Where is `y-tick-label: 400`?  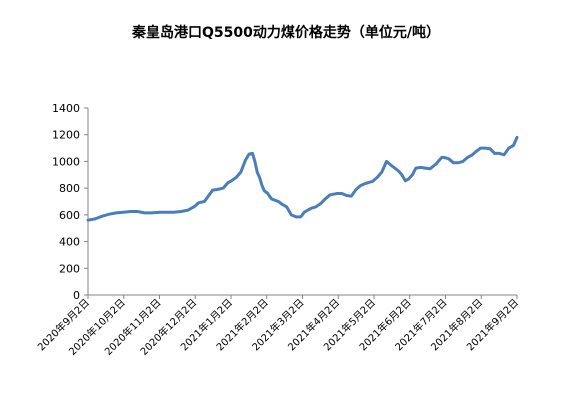 y-tick-label: 400 is located at coordinates (69, 242).